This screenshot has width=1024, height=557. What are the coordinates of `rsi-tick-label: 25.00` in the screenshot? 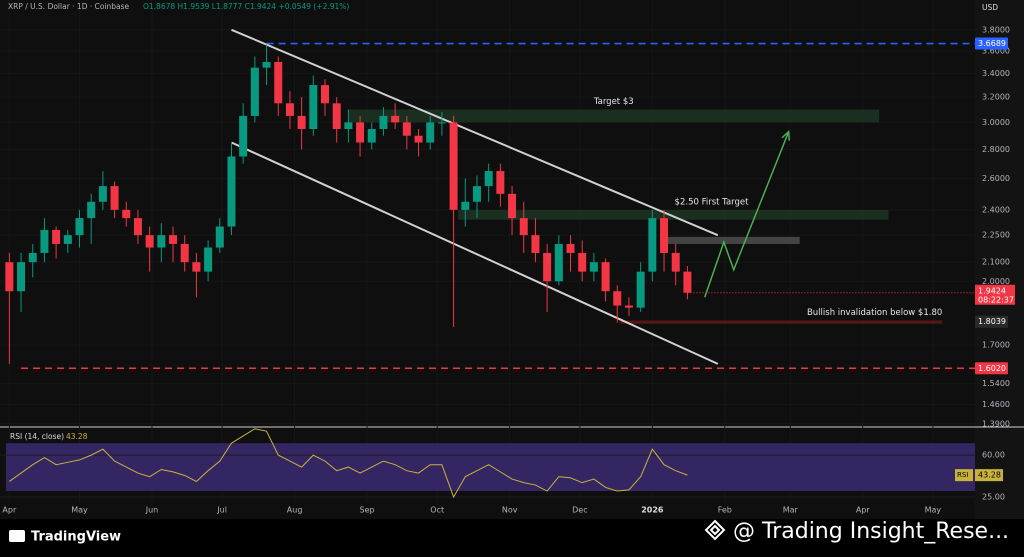 It's located at (993, 497).